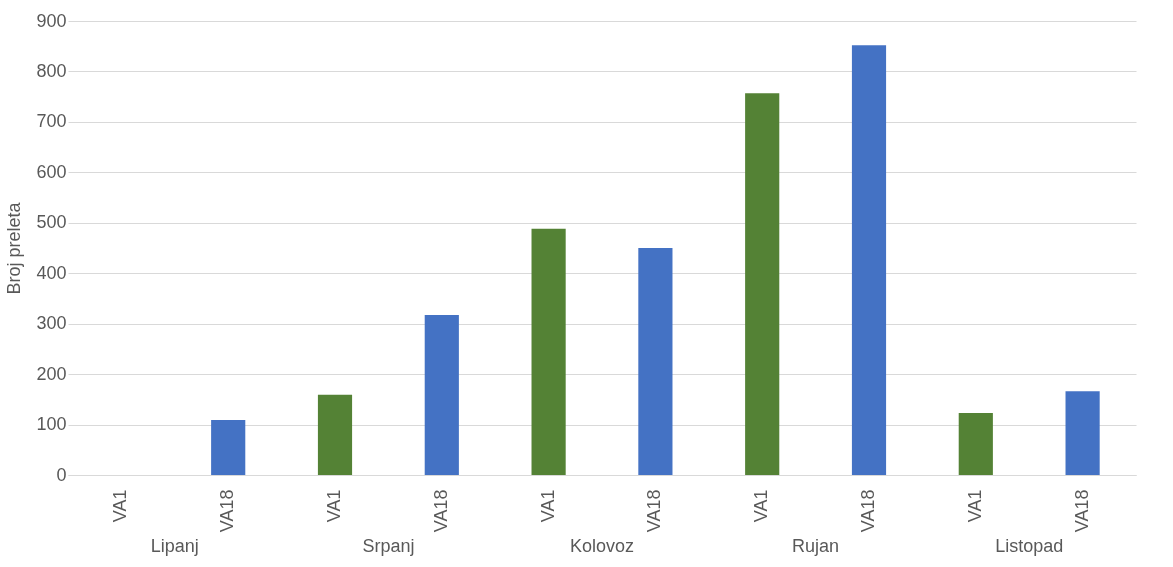 This screenshot has height=567, width=1173. What do you see at coordinates (51, 121) in the screenshot?
I see `y-tick-label: 700` at bounding box center [51, 121].